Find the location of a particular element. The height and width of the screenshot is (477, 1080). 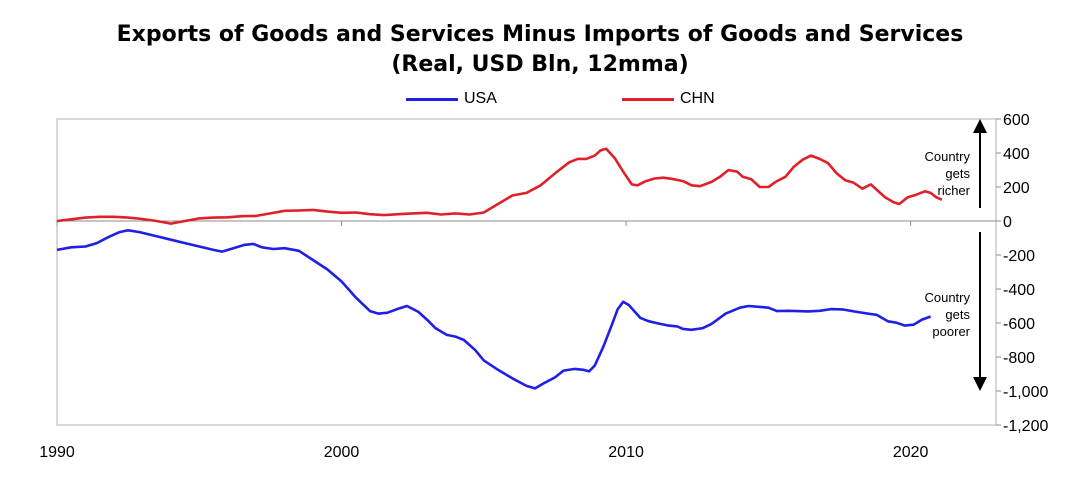

legend-item-usa: USA is located at coordinates (451, 99).